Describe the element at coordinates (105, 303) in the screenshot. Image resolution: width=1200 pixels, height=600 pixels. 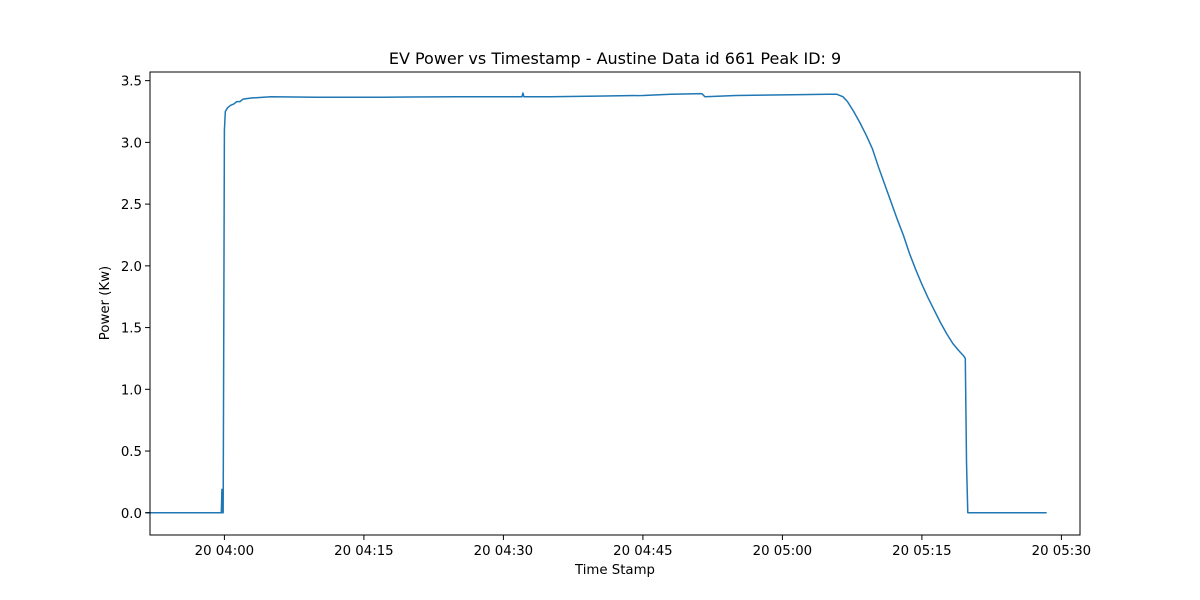
I see `y-axis-label: Power (Kw)` at that location.